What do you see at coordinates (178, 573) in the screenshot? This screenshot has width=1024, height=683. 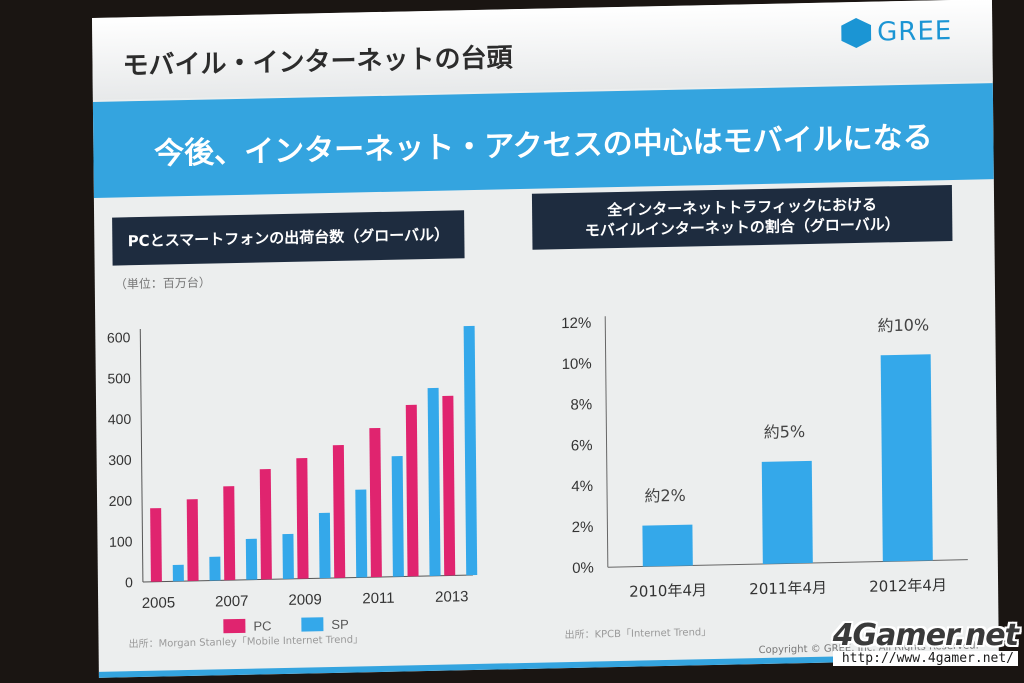 I see `bar-sp-2005` at bounding box center [178, 573].